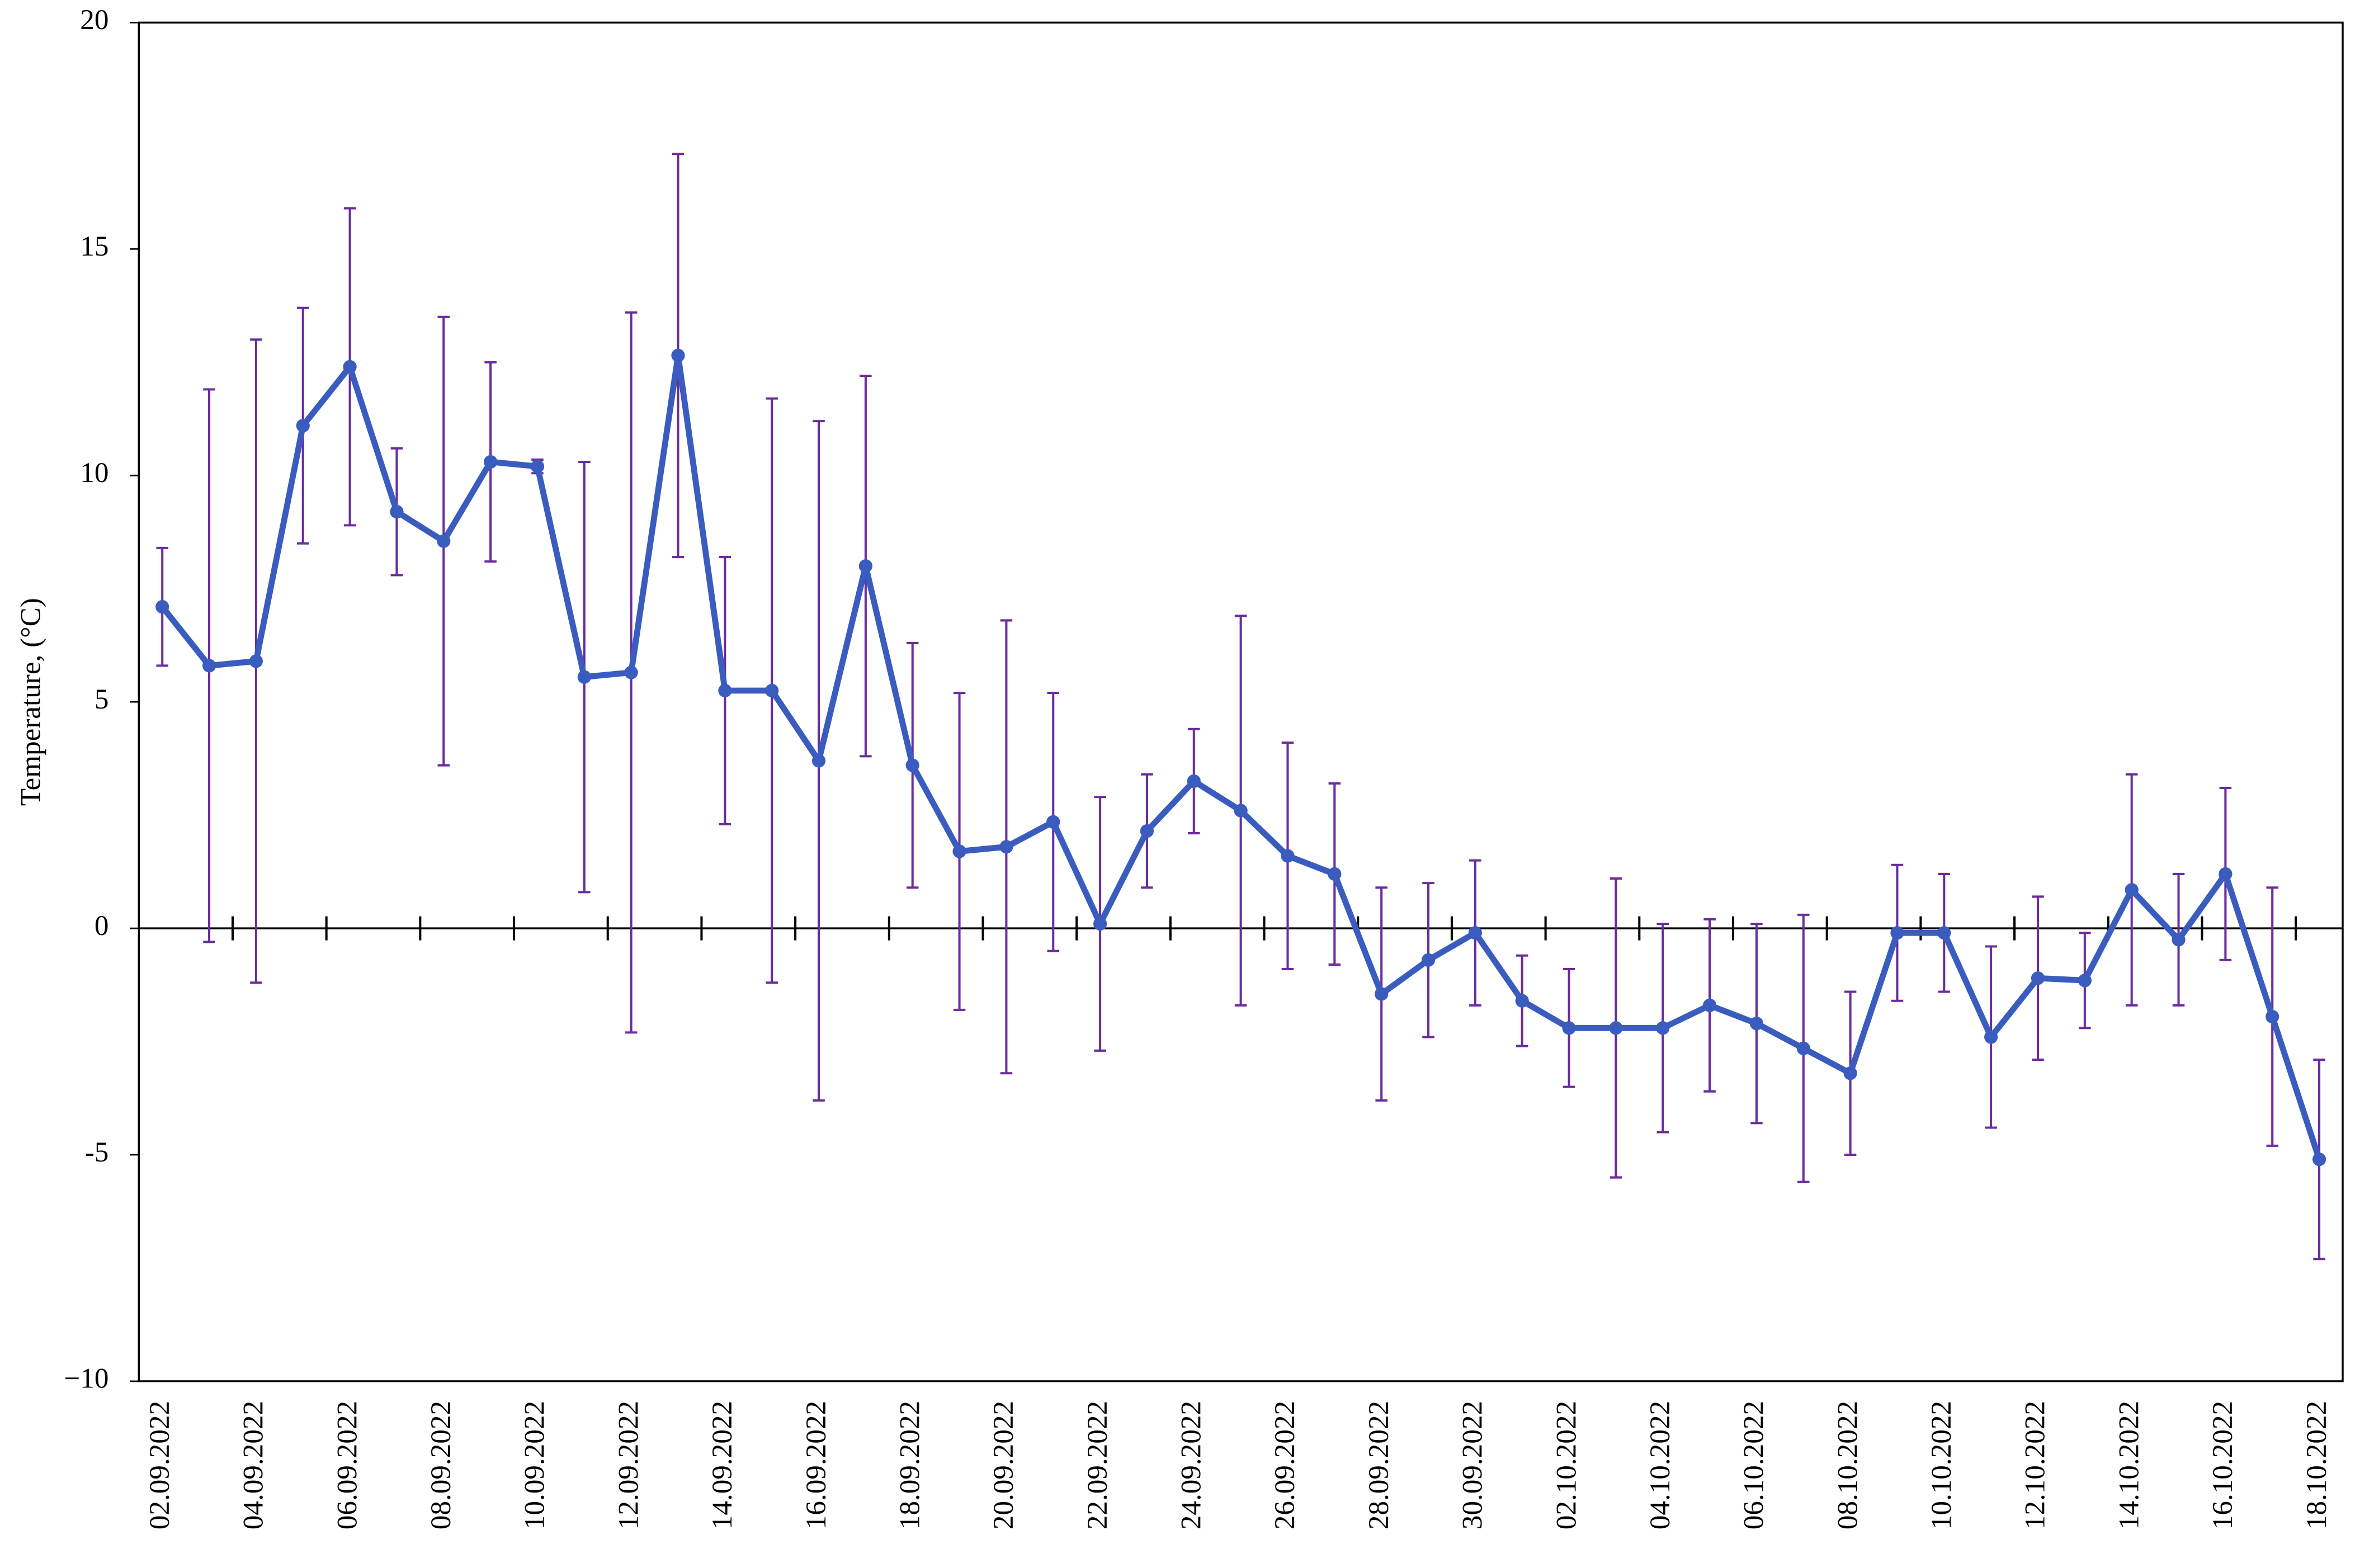 The height and width of the screenshot is (1568, 2355). Describe the element at coordinates (102, 926) in the screenshot. I see `y-tick-label: 0` at that location.